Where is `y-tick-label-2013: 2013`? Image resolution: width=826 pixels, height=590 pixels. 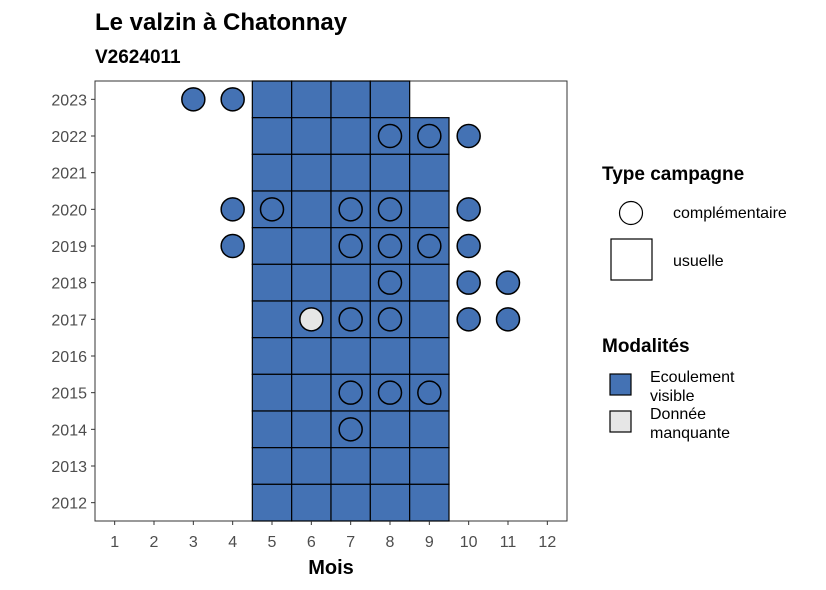
y-tick-label-2013: 2013 is located at coordinates (69, 467).